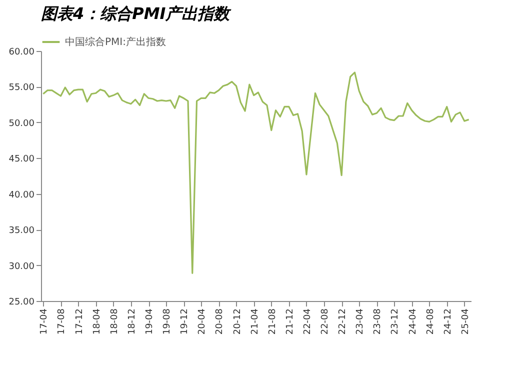 This screenshot has width=506, height=385. What do you see at coordinates (378, 321) in the screenshot?
I see `x-tick-label: 23-08` at bounding box center [378, 321].